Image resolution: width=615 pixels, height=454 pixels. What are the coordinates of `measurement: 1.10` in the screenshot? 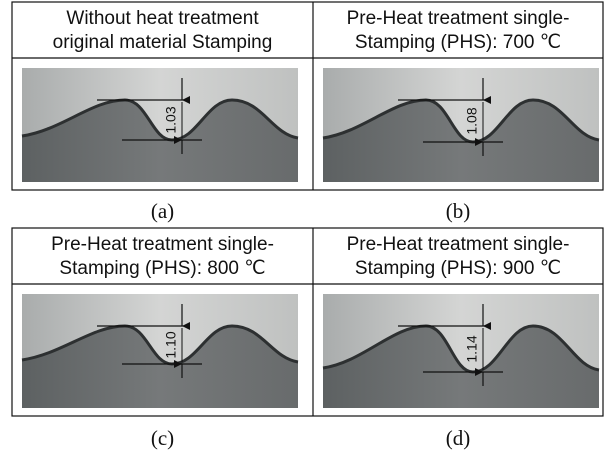 It's located at (171, 344).